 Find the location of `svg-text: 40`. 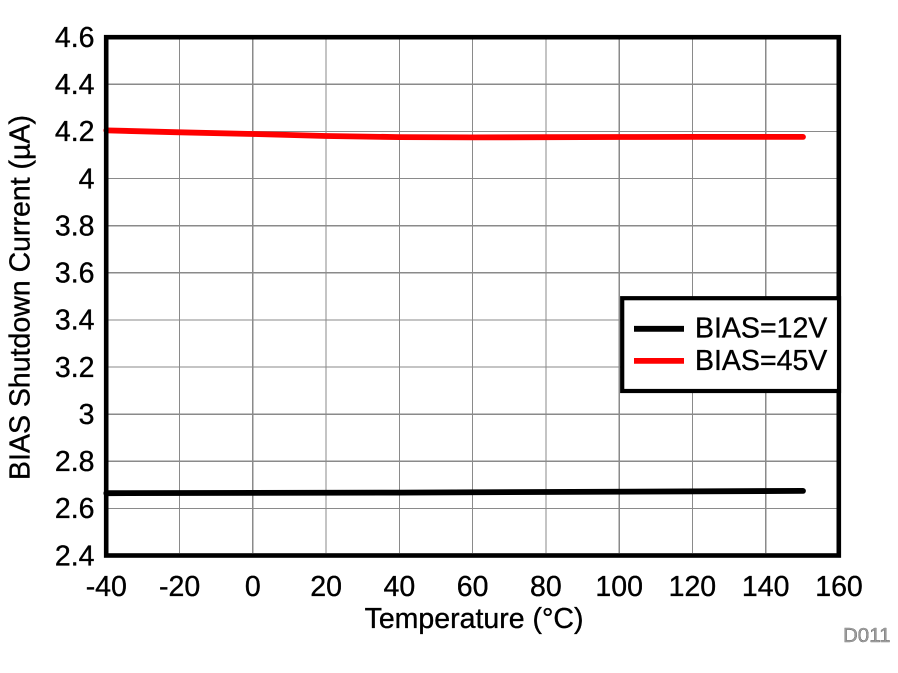

svg-text: 40 is located at coordinates (400, 587).